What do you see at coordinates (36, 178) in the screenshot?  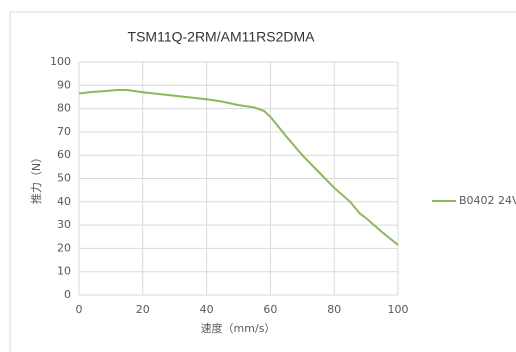 I see `y-axis-label: 推力（N）` at bounding box center [36, 178].